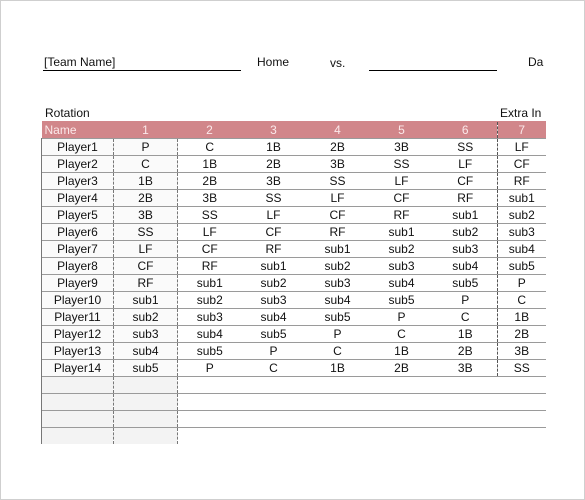  I want to click on opponent-underline, so click(433, 70).